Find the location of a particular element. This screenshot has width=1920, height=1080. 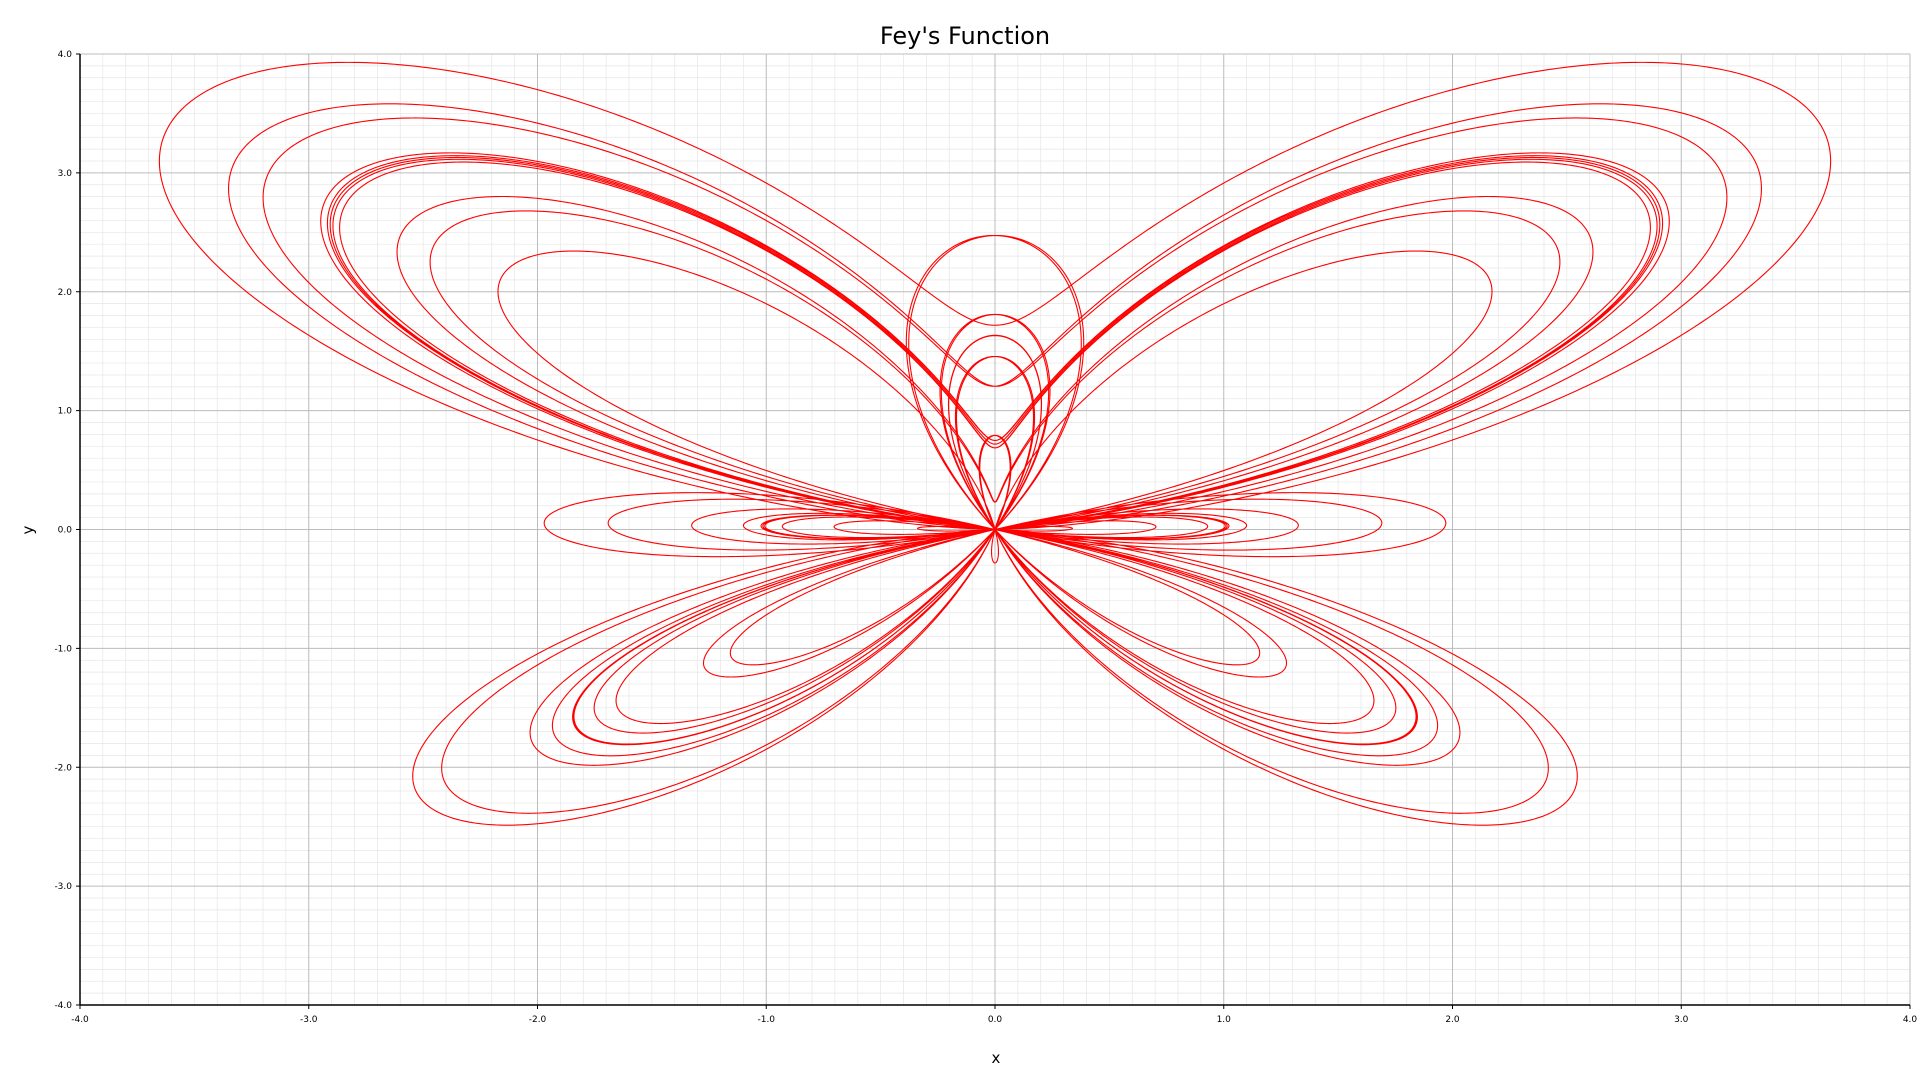

chart-title: Fey's Function is located at coordinates (965, 36).